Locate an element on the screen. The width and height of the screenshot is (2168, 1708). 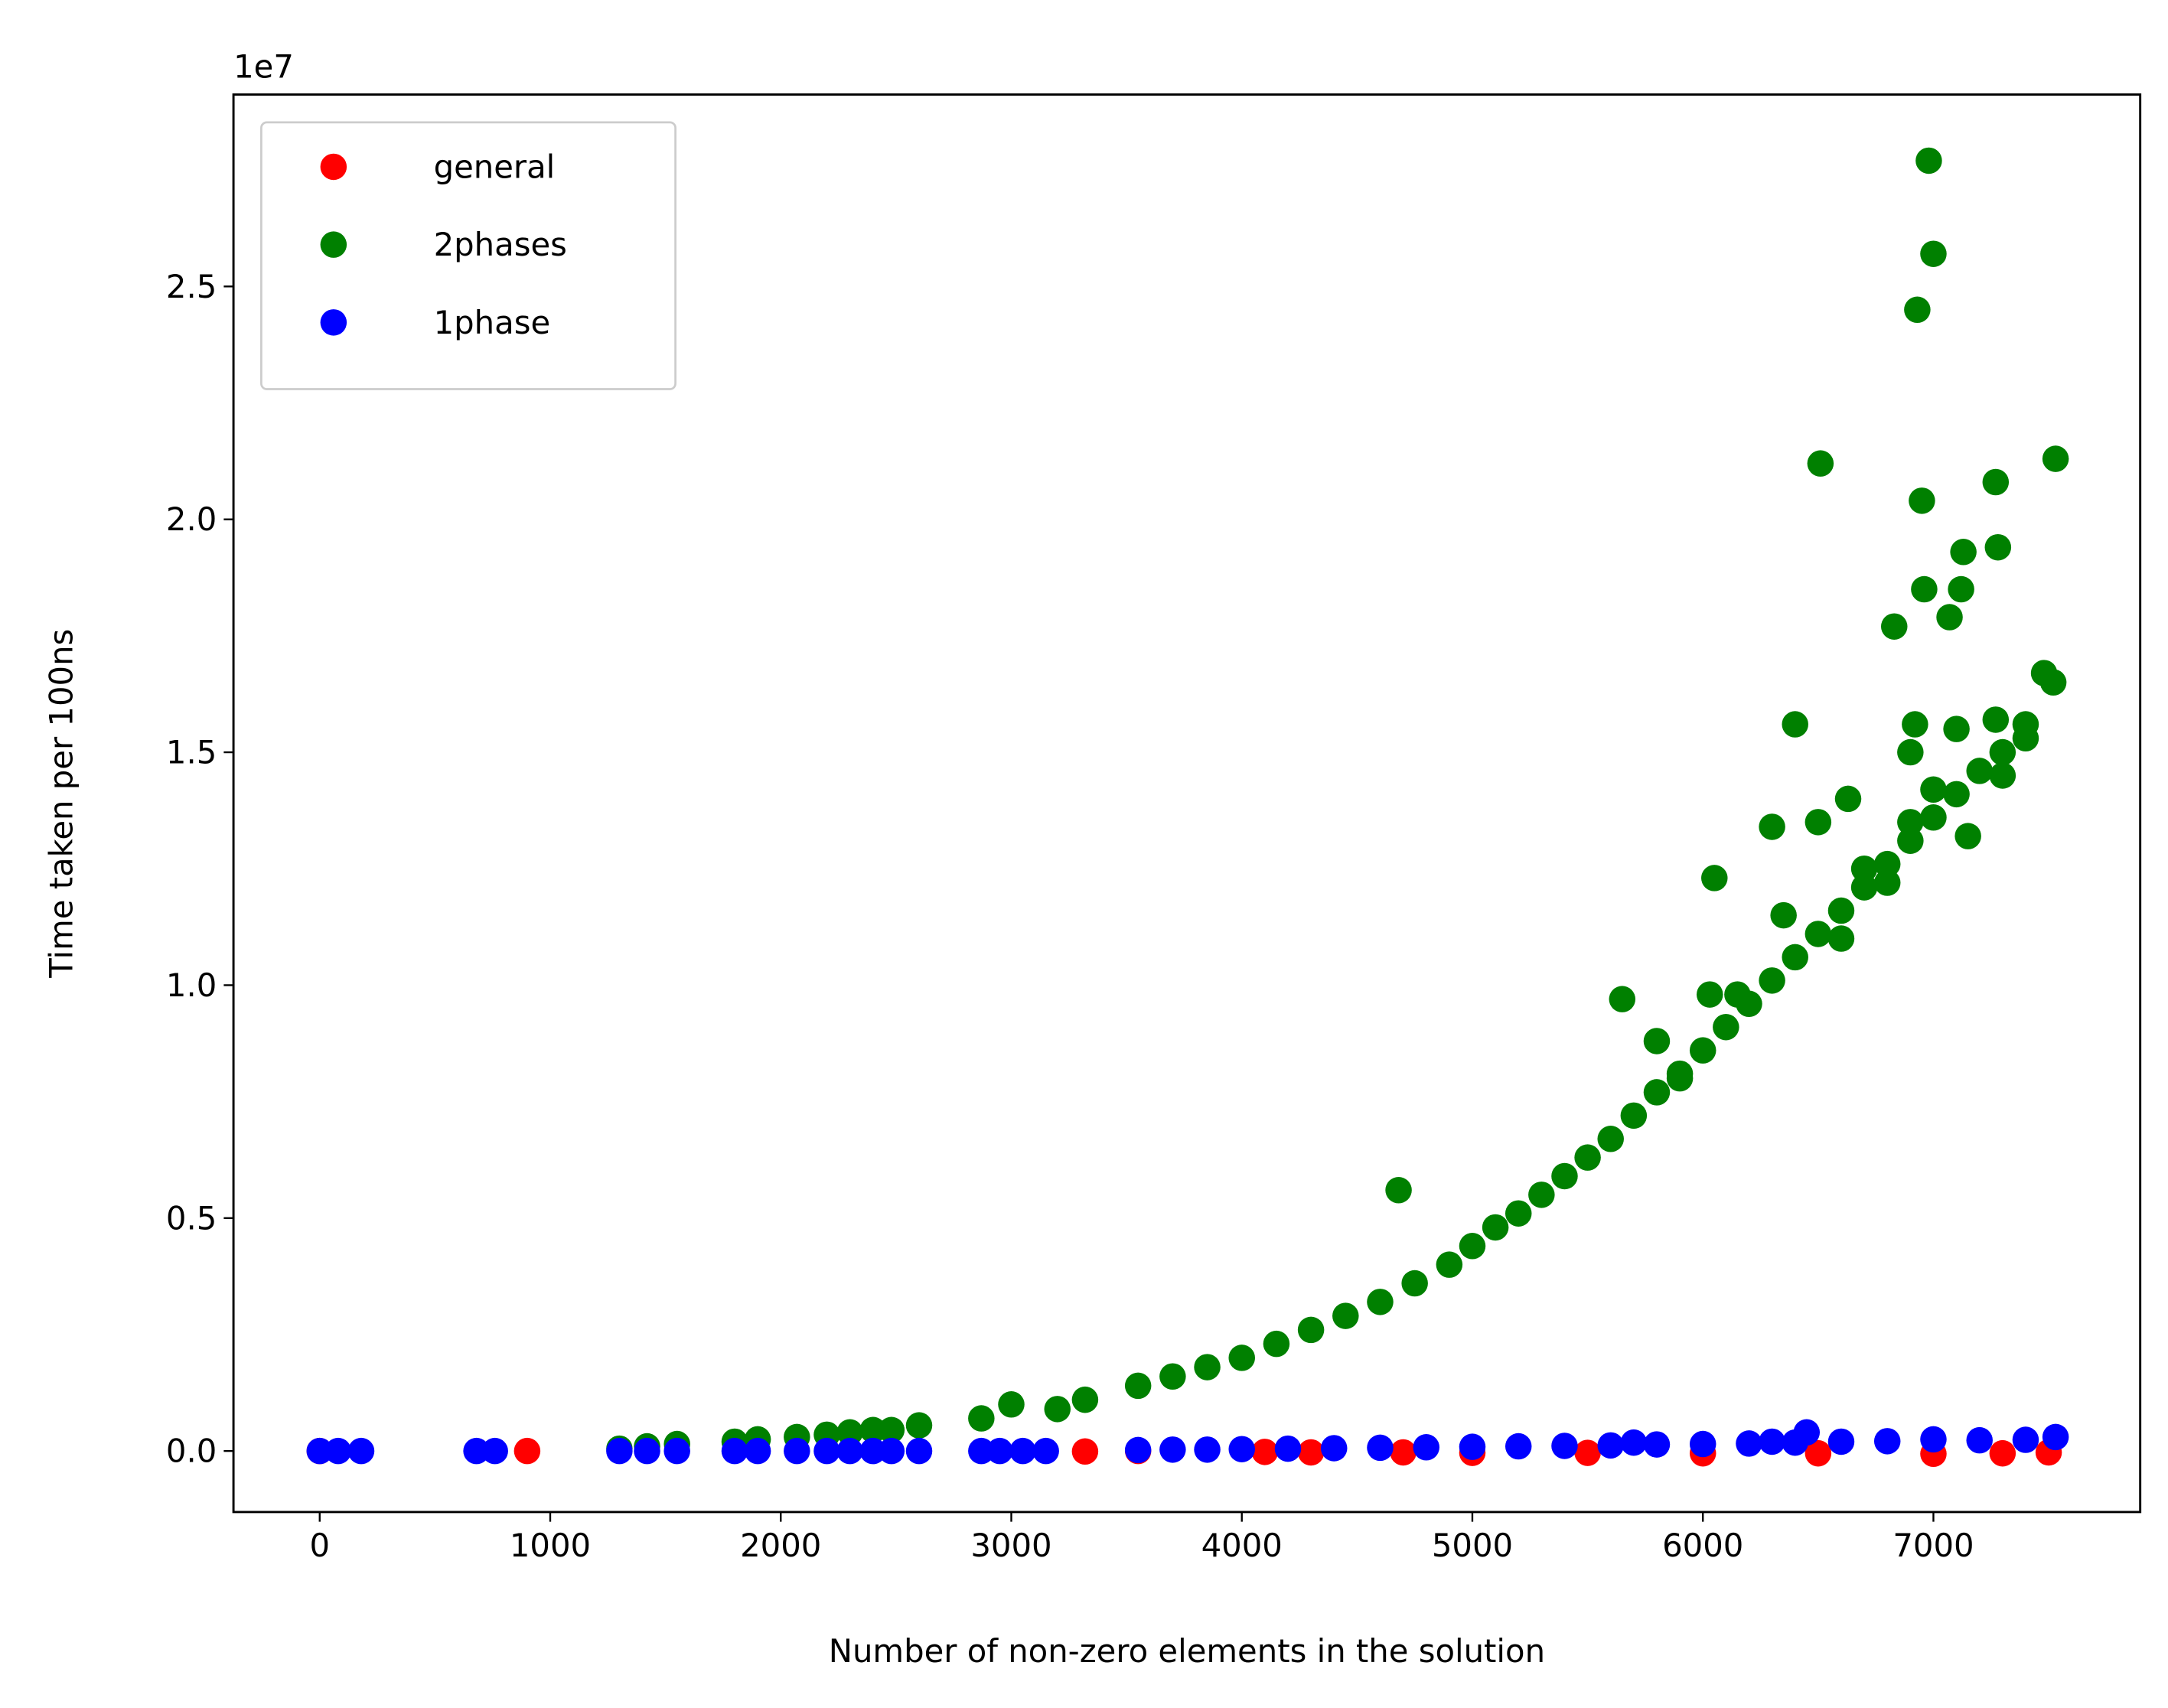
legend-label: general is located at coordinates (495, 167).